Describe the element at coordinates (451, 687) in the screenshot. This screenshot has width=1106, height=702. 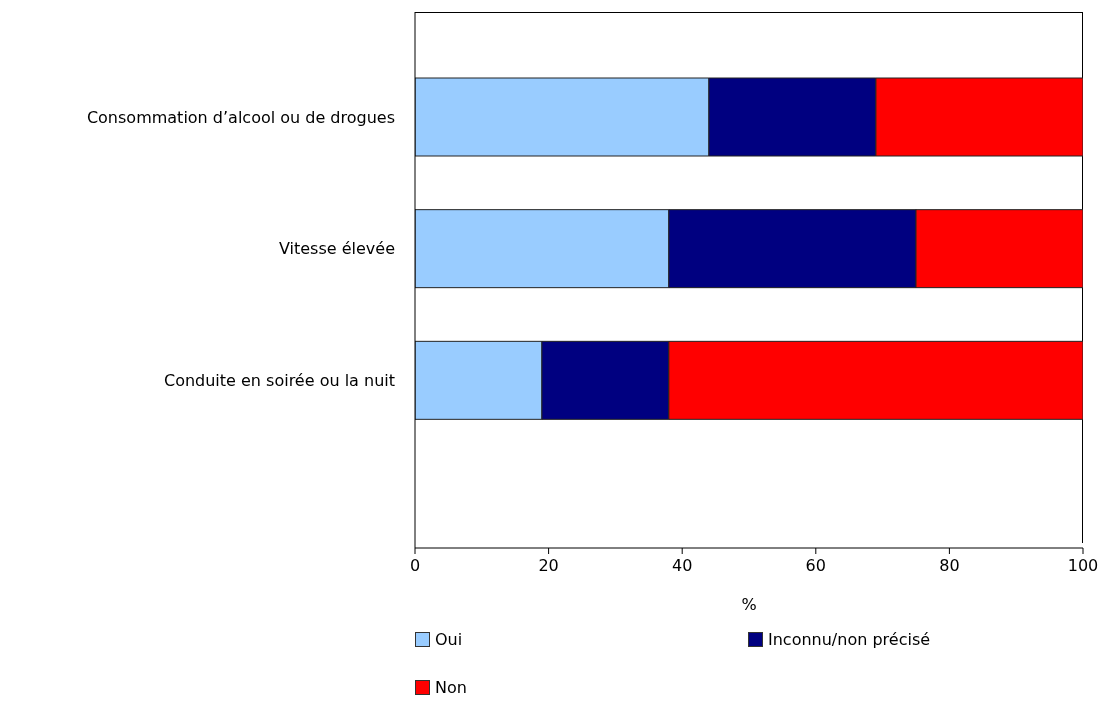
I see `legend-label: Non` at that location.